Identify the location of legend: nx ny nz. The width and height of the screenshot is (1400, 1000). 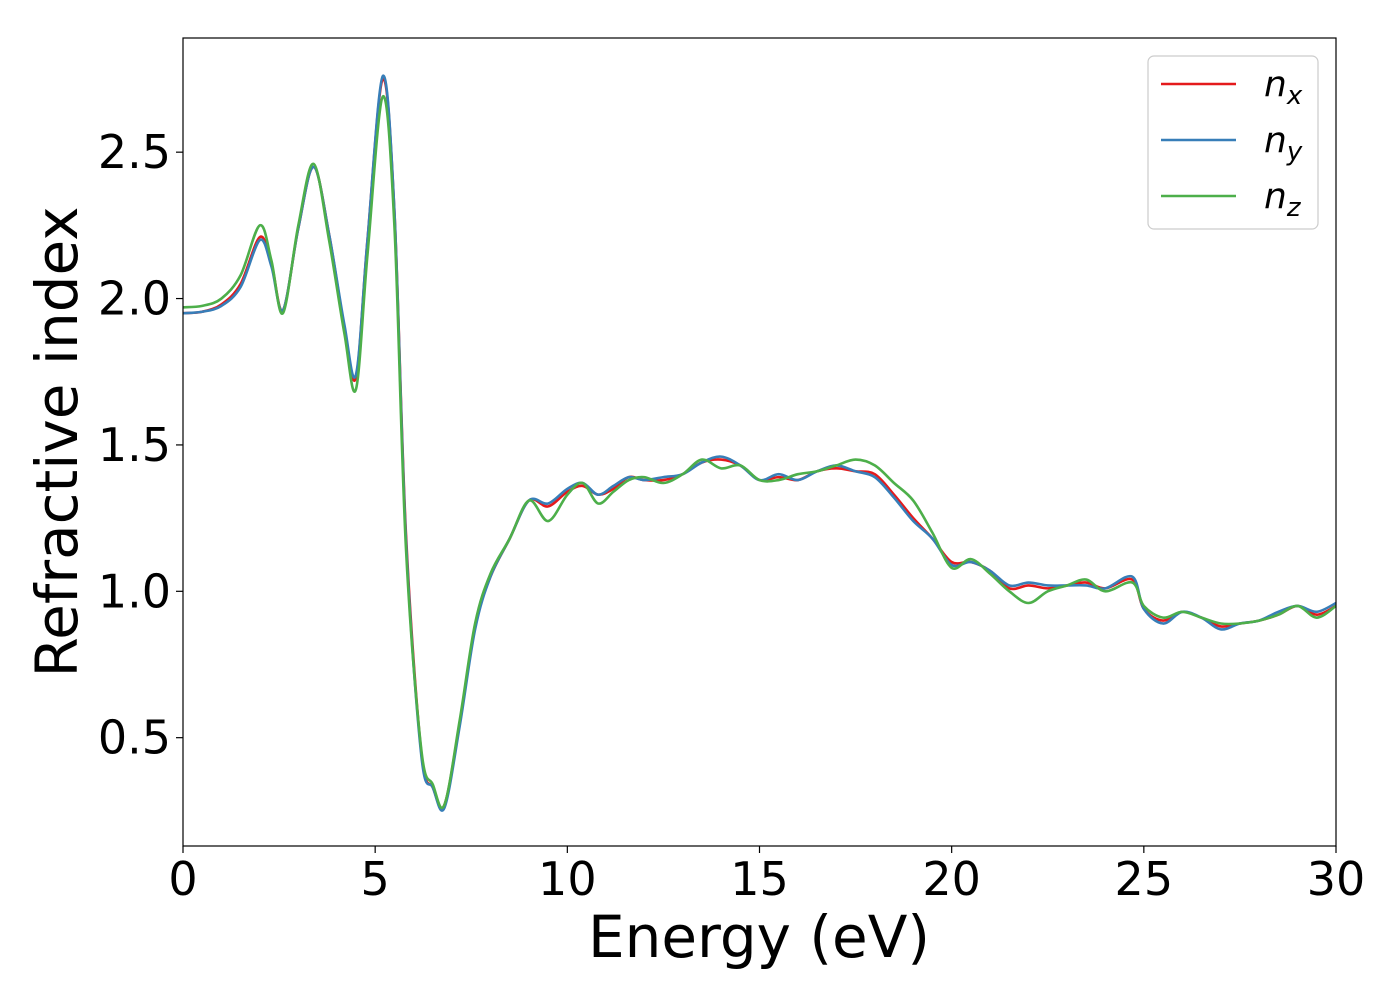
(1233, 142).